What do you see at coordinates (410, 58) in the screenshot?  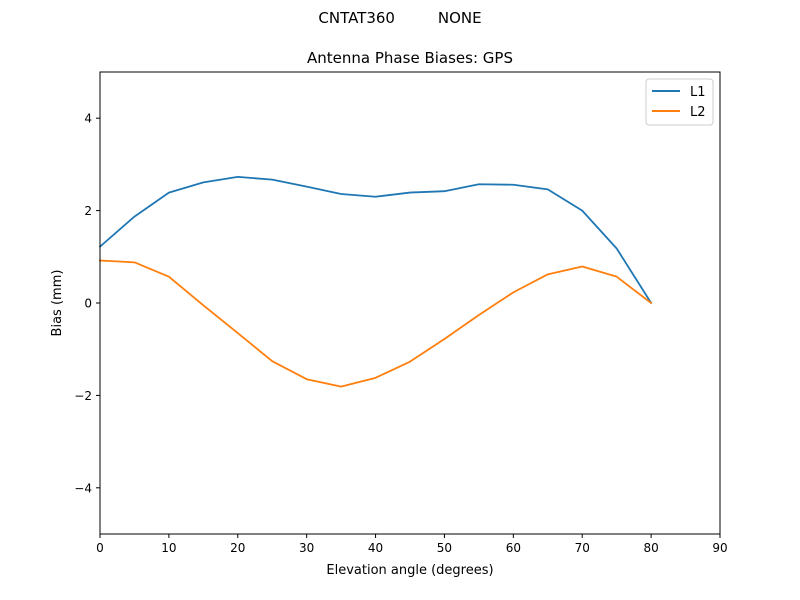 I see `chart-title: Antenna Phase Biases: GPS` at bounding box center [410, 58].